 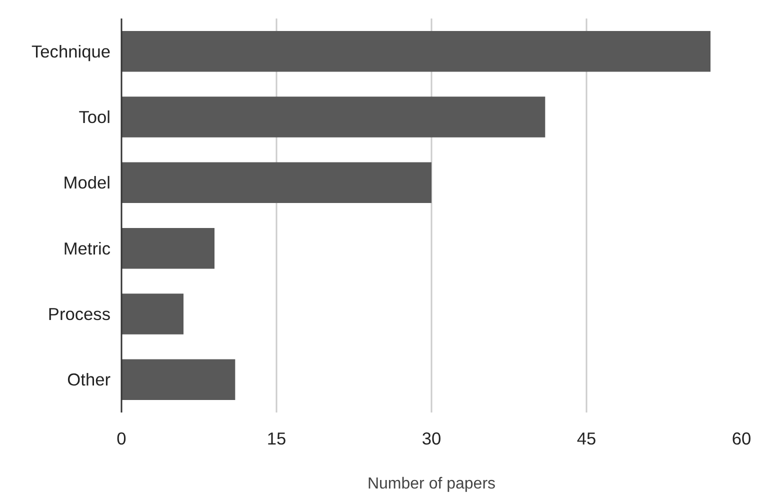 What do you see at coordinates (432, 438) in the screenshot?
I see `x-tick-label: 30` at bounding box center [432, 438].